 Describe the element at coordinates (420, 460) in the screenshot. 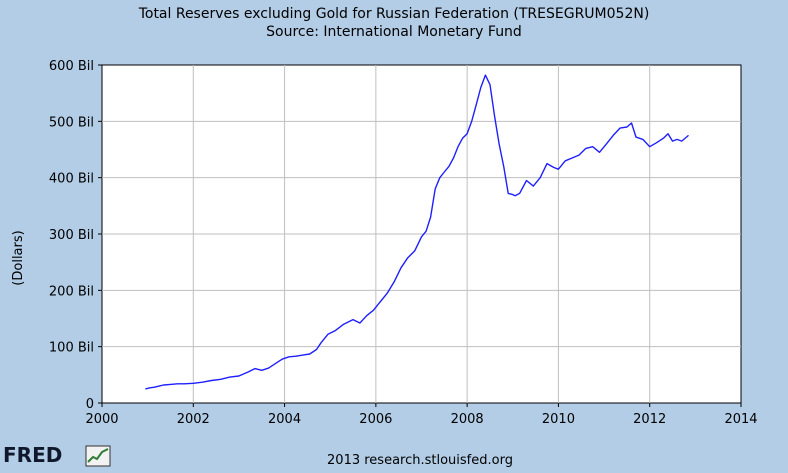

I see `footer-source: 2013 research.stlouisfed.org` at that location.